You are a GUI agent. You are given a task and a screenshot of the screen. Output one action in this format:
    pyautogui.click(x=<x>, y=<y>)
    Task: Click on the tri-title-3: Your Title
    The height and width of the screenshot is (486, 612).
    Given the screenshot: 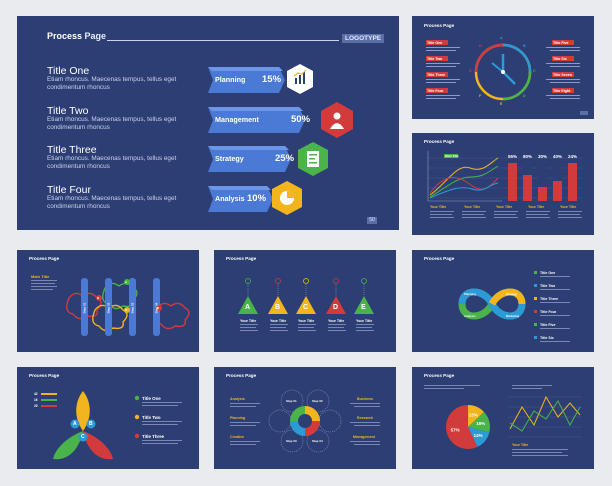 What is the action you would take?
    pyautogui.click(x=306, y=321)
    